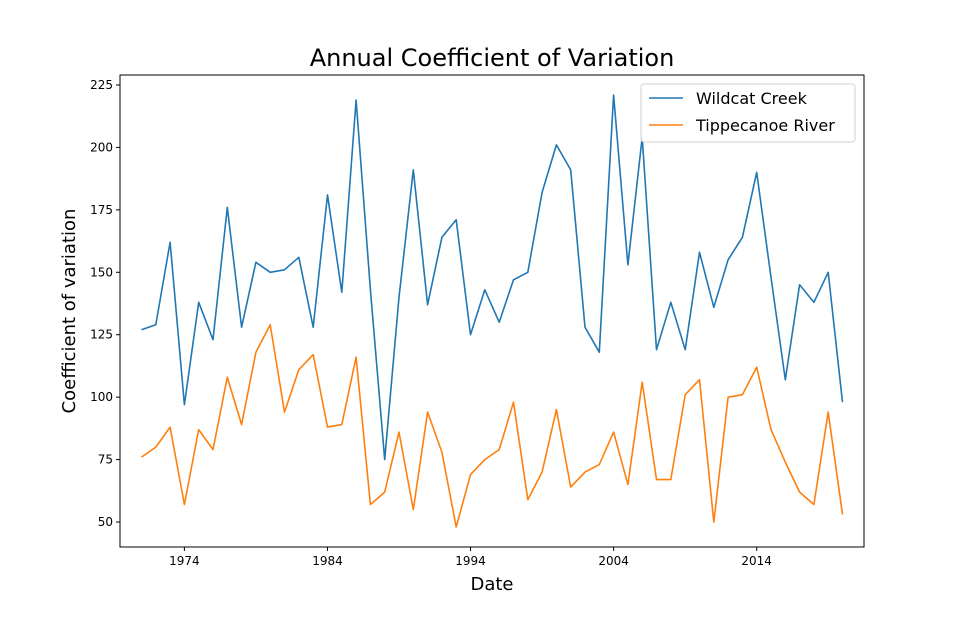 The height and width of the screenshot is (624, 960). What do you see at coordinates (101, 147) in the screenshot?
I see `y-tick-label: 200` at bounding box center [101, 147].